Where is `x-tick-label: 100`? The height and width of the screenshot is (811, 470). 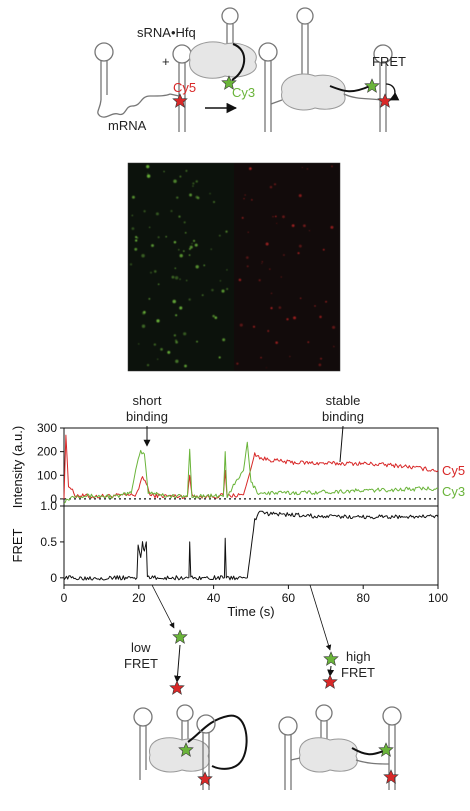
x-tick-label: 100 is located at coordinates (438, 598).